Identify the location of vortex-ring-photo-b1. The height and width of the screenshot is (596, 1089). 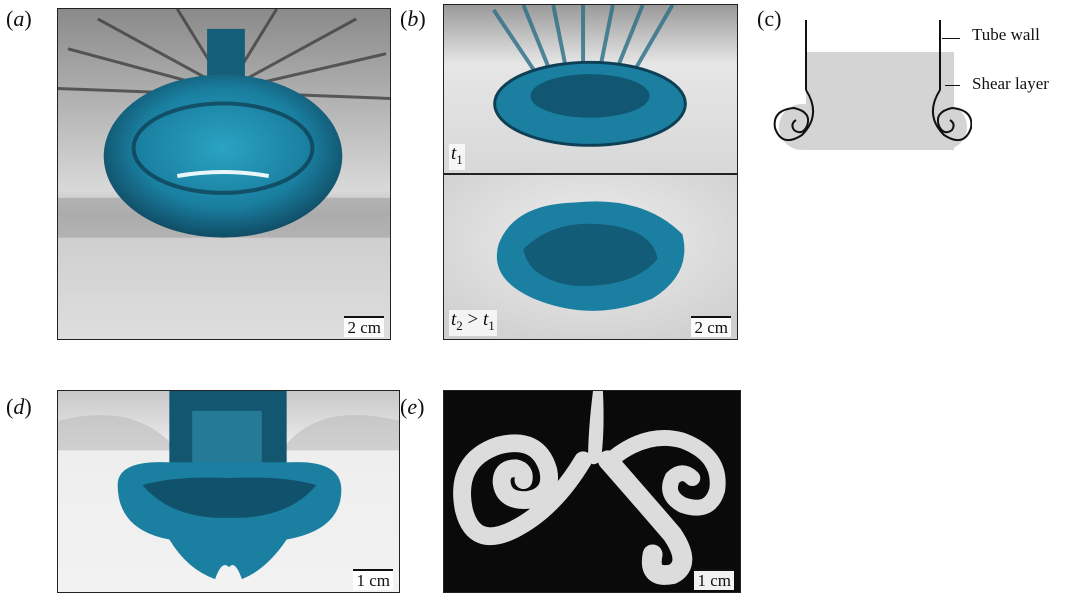
(590, 89).